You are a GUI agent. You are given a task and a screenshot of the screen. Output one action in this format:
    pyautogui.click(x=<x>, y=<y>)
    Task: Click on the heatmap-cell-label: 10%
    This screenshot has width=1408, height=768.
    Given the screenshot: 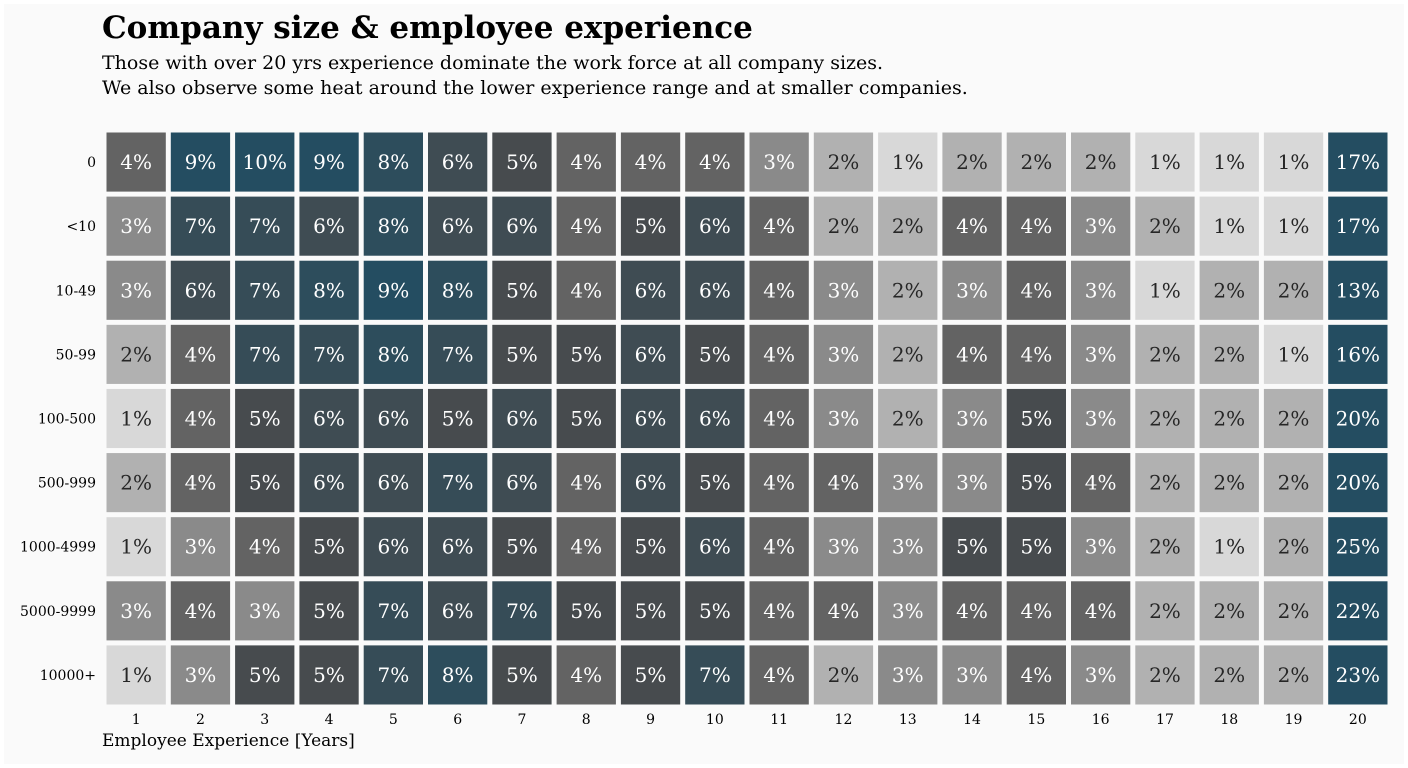 What is the action you would take?
    pyautogui.click(x=265, y=162)
    